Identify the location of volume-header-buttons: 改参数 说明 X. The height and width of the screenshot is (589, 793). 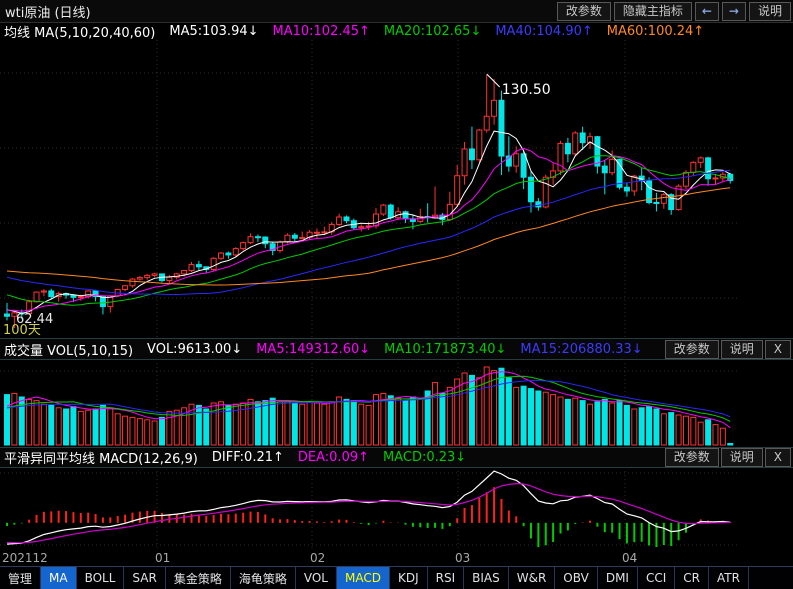
(728, 349).